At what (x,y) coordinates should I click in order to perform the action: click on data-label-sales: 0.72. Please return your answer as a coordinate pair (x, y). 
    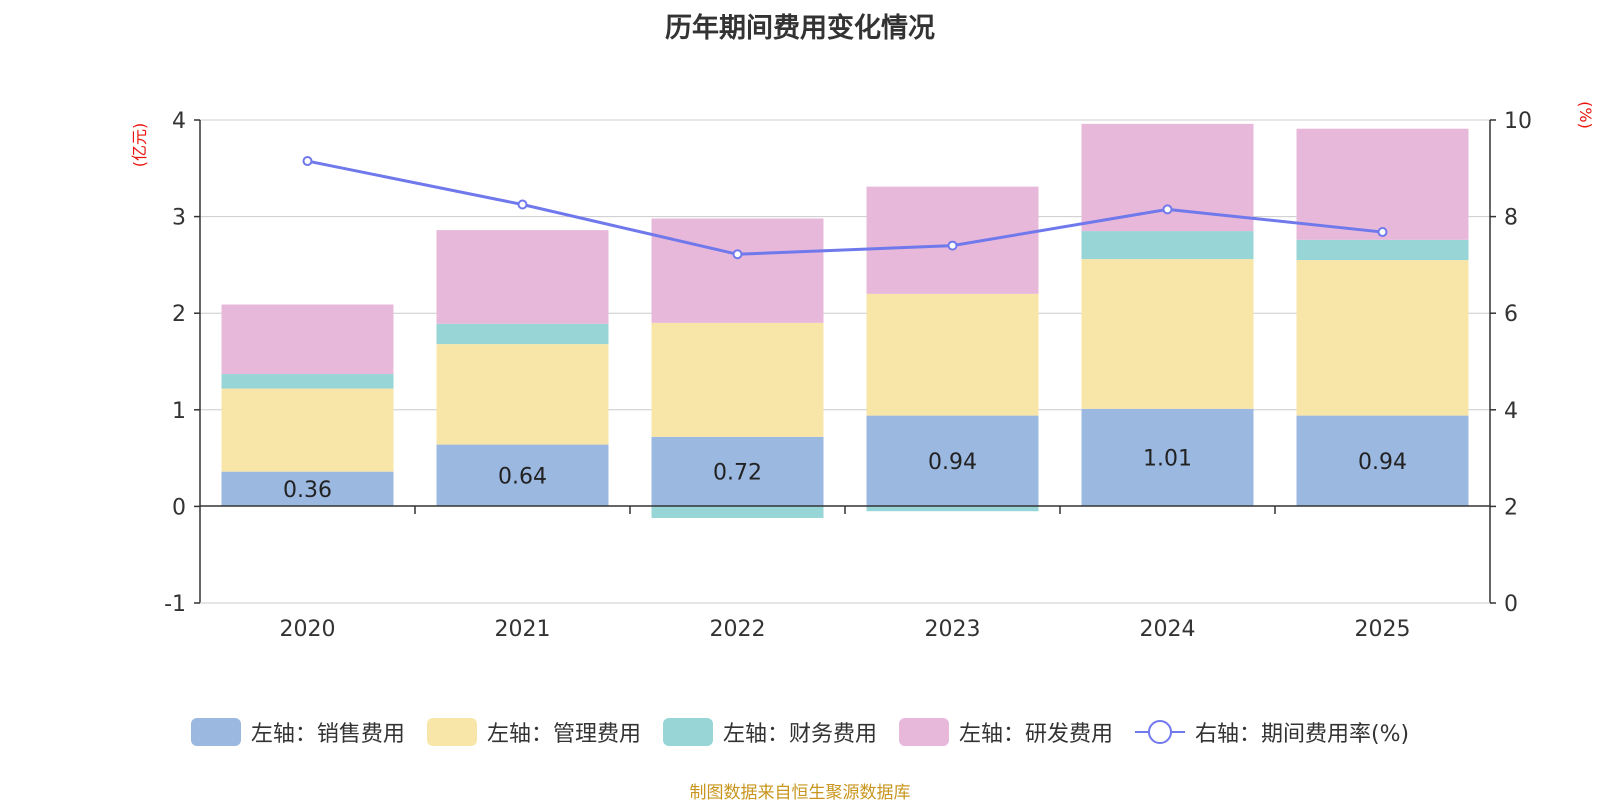
    Looking at the image, I should click on (737, 473).